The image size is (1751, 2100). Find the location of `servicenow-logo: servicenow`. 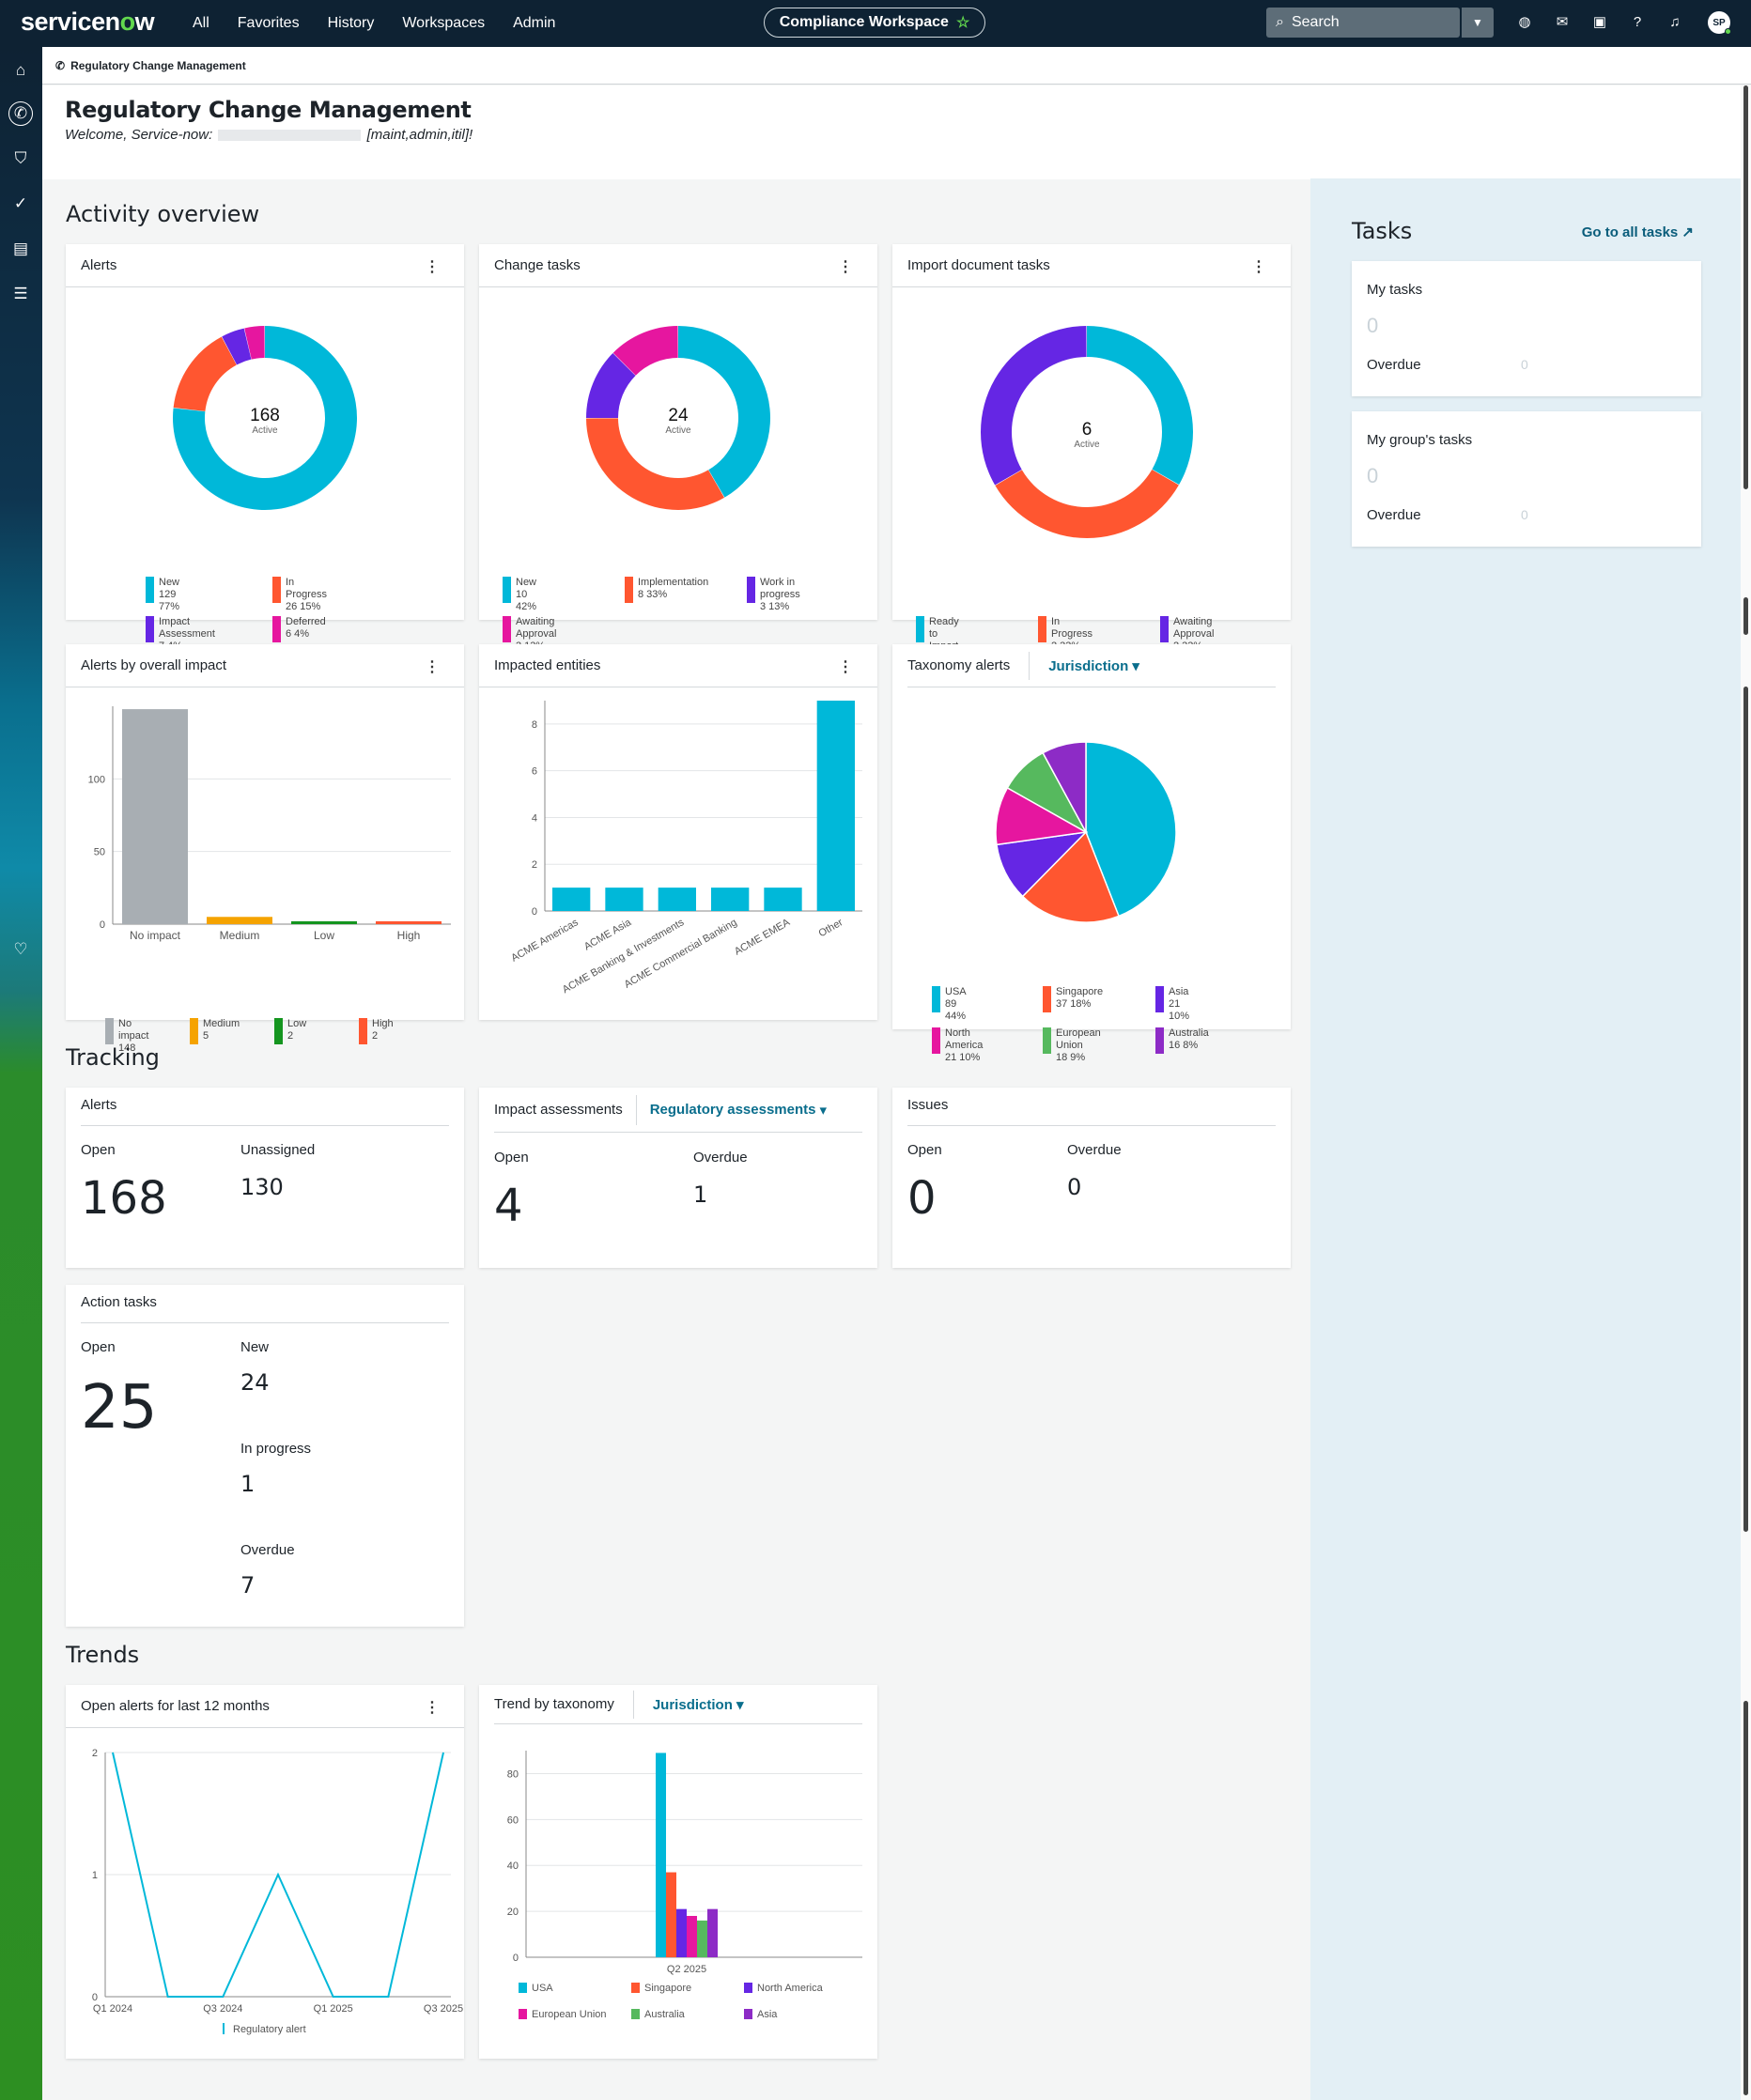

servicenow-logo: servicenow is located at coordinates (88, 22).